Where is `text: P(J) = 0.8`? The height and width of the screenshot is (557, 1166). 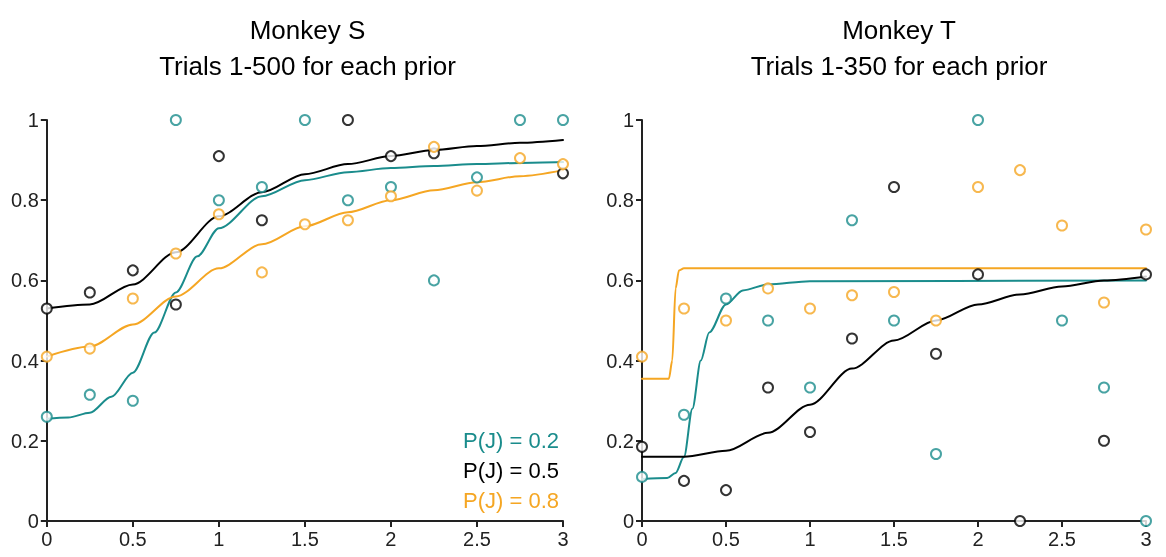 text: P(J) = 0.8 is located at coordinates (511, 500).